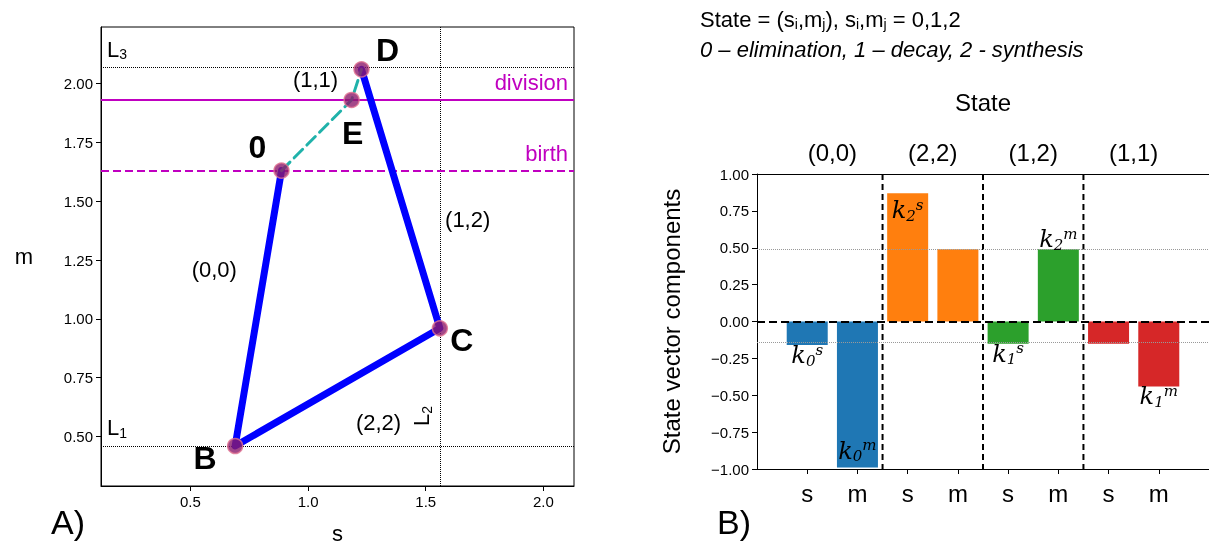 This screenshot has height=550, width=1209. Describe the element at coordinates (933, 152) in the screenshot. I see `text: (2,2)` at that location.